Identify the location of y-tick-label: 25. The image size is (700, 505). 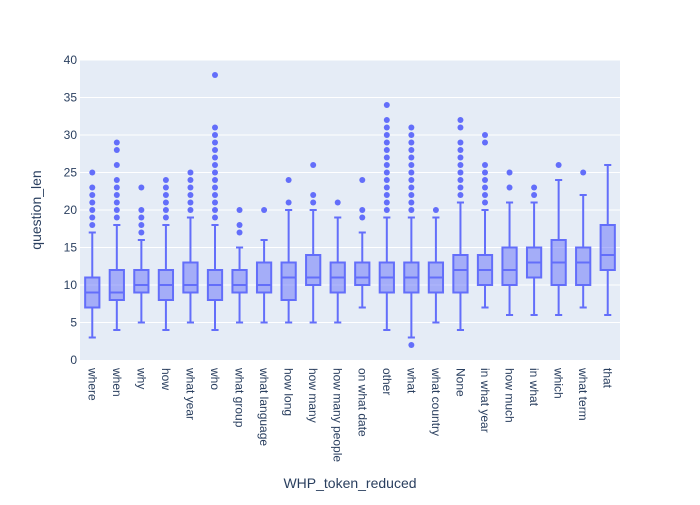
(71, 173).